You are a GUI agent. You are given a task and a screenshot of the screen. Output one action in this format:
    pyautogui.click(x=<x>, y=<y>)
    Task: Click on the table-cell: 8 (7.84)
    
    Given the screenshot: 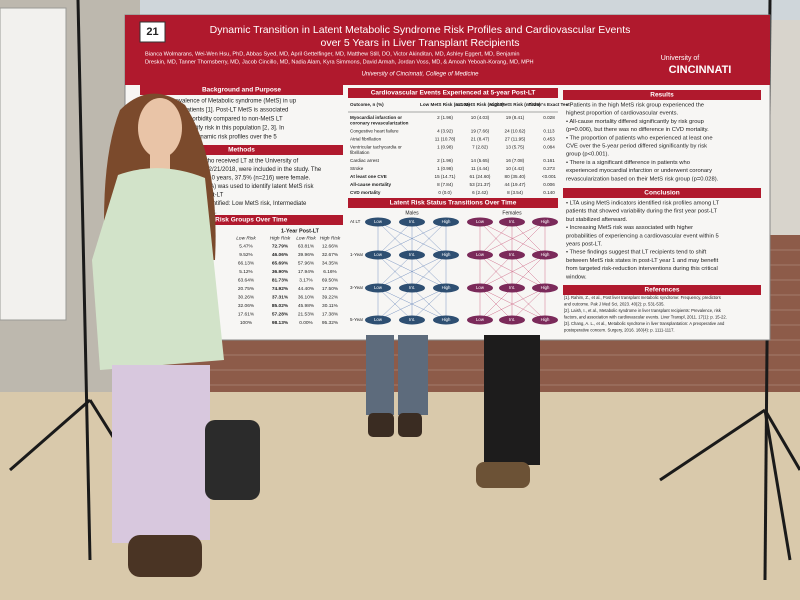 What is the action you would take?
    pyautogui.click(x=445, y=184)
    